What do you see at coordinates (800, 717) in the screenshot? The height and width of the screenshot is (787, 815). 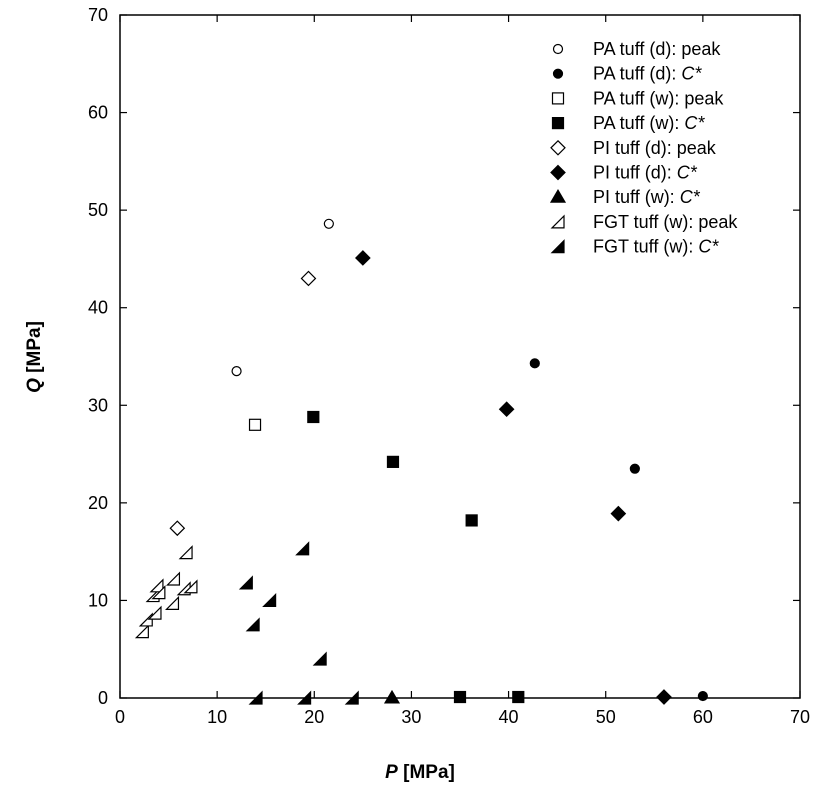 I see `x-tick-label: 70` at bounding box center [800, 717].